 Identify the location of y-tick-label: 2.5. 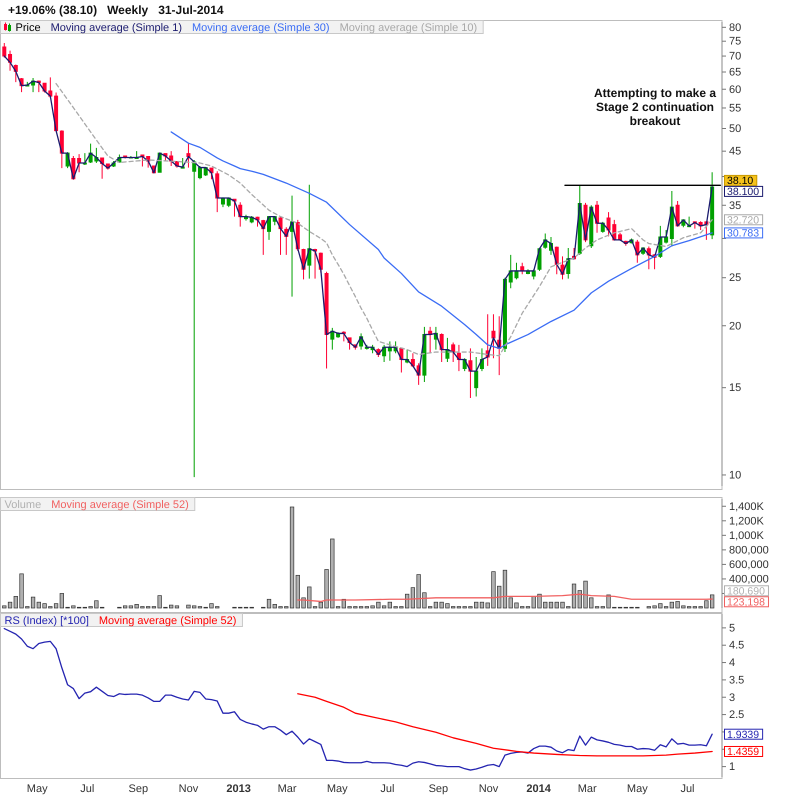
(736, 715).